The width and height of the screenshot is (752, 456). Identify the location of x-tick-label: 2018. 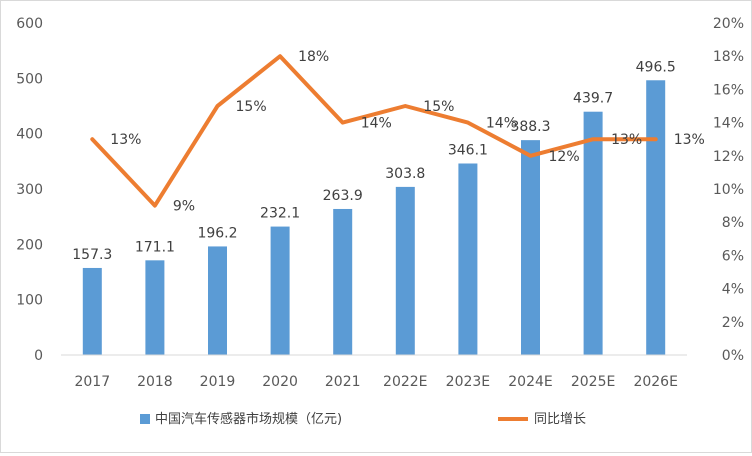
(155, 382).